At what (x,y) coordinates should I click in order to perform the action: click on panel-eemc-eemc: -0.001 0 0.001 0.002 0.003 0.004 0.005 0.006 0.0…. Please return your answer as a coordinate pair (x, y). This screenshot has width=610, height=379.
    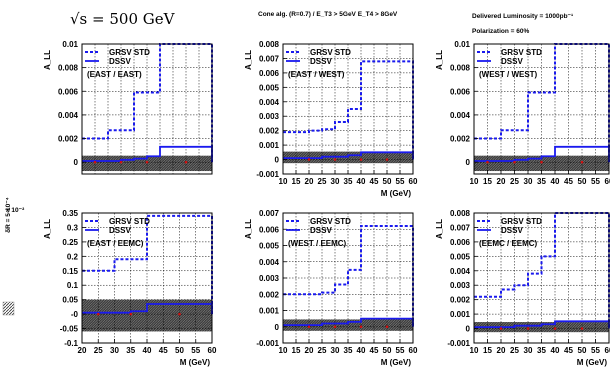
    Looking at the image, I should click on (522, 288).